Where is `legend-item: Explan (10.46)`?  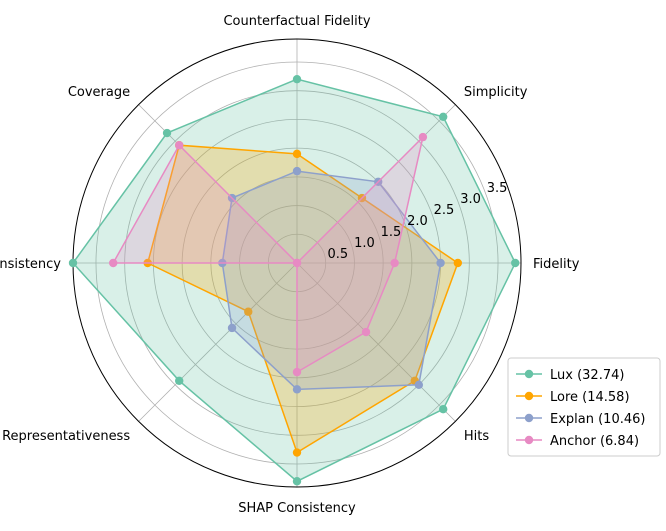 legend-item: Explan (10.46) is located at coordinates (580, 419).